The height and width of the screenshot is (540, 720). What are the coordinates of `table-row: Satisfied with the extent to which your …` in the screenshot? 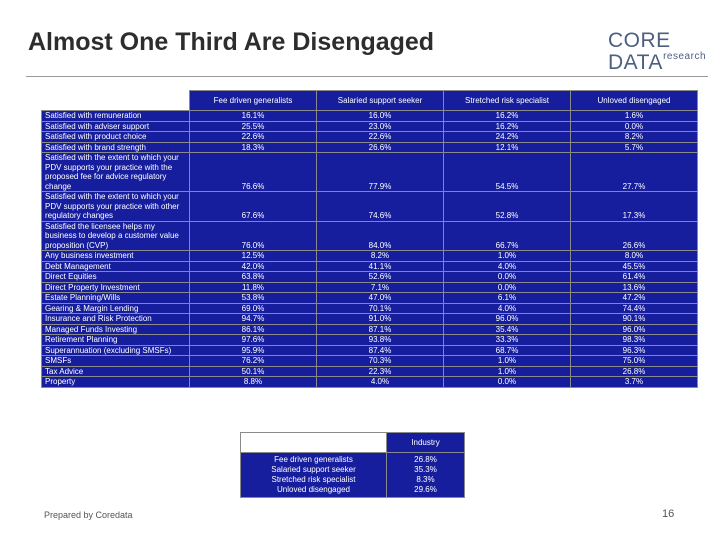 It's located at (369, 172).